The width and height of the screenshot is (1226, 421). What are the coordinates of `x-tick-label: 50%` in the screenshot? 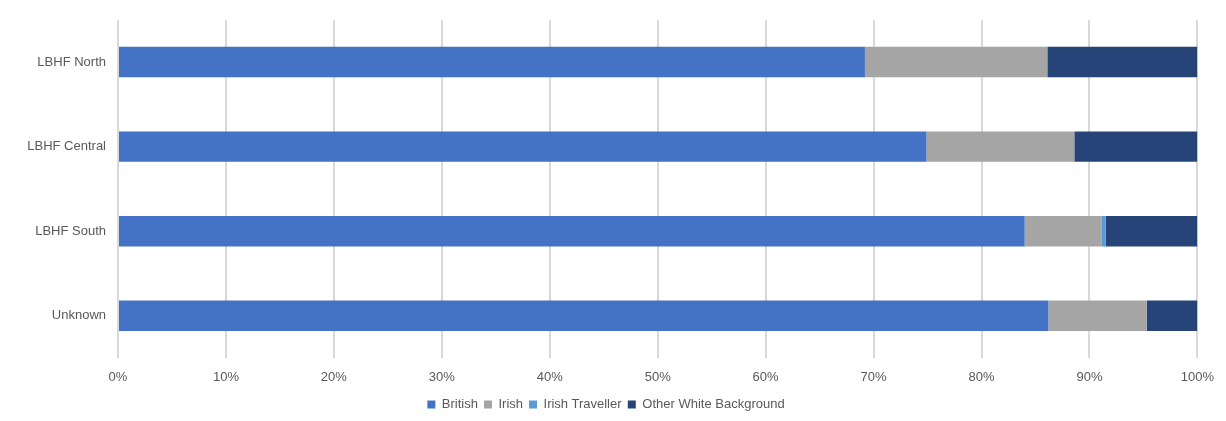 It's located at (658, 377).